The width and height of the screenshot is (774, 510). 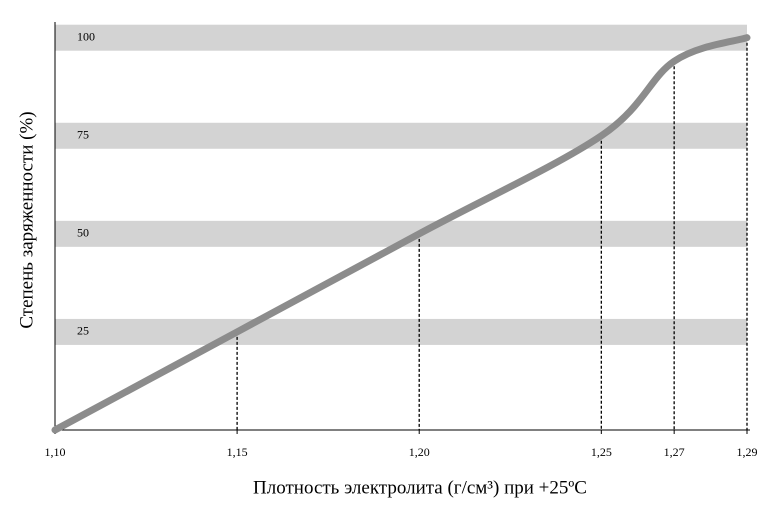 I want to click on x-tick-label: 1,27, so click(x=674, y=452).